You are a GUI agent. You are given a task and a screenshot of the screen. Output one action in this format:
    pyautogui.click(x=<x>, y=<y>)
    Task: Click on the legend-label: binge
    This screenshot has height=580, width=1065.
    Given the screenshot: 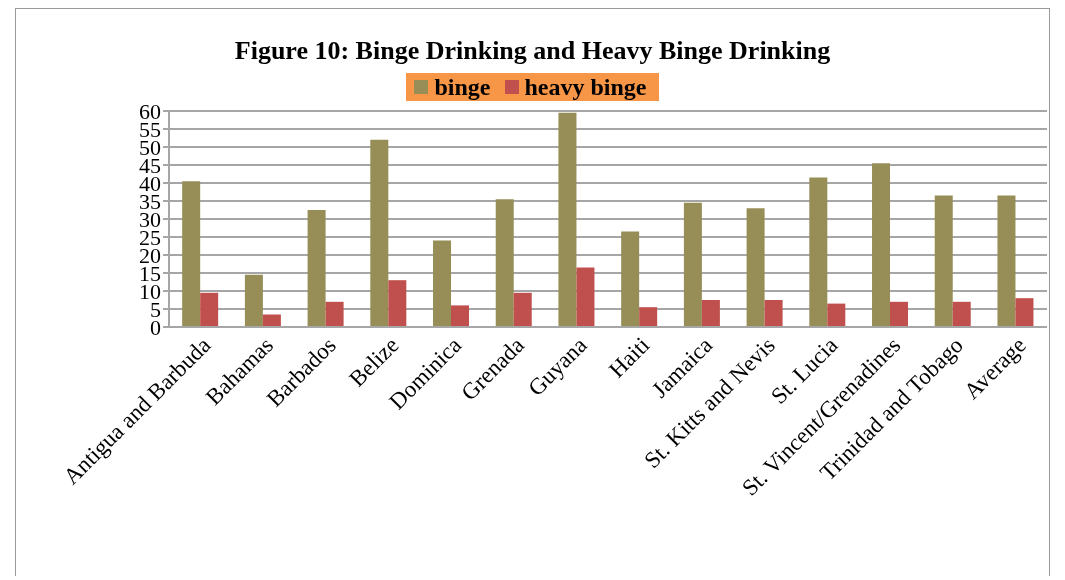 What is the action you would take?
    pyautogui.click(x=462, y=87)
    